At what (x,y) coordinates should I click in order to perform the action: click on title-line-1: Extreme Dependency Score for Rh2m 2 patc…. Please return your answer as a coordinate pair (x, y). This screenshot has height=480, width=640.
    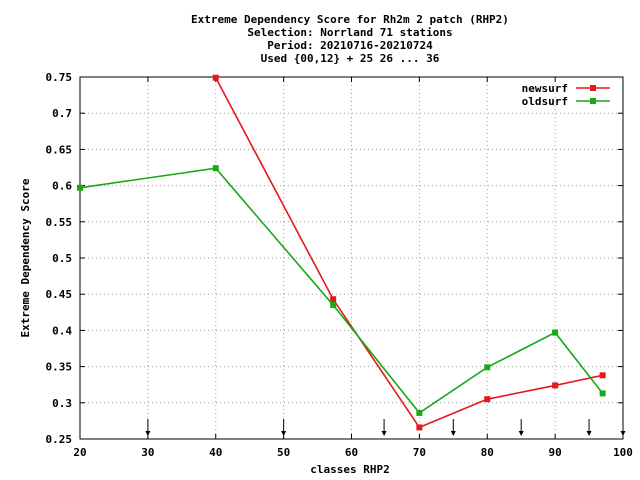
    Looking at the image, I should click on (350, 19).